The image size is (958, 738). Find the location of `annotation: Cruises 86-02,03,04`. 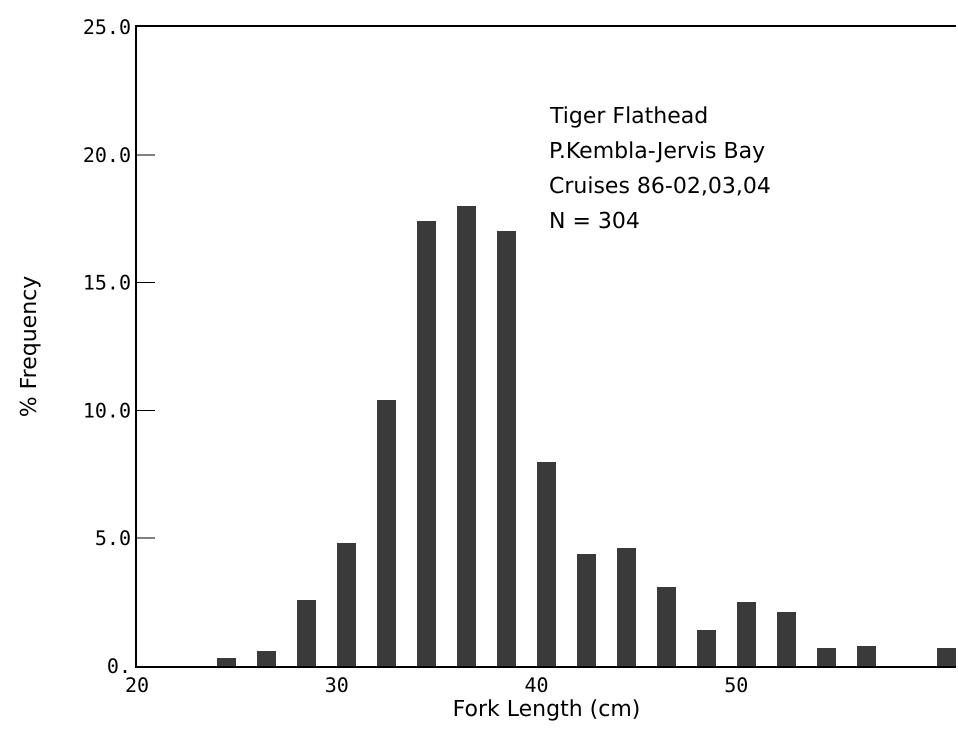

annotation: Cruises 86-02,03,04 is located at coordinates (660, 186).